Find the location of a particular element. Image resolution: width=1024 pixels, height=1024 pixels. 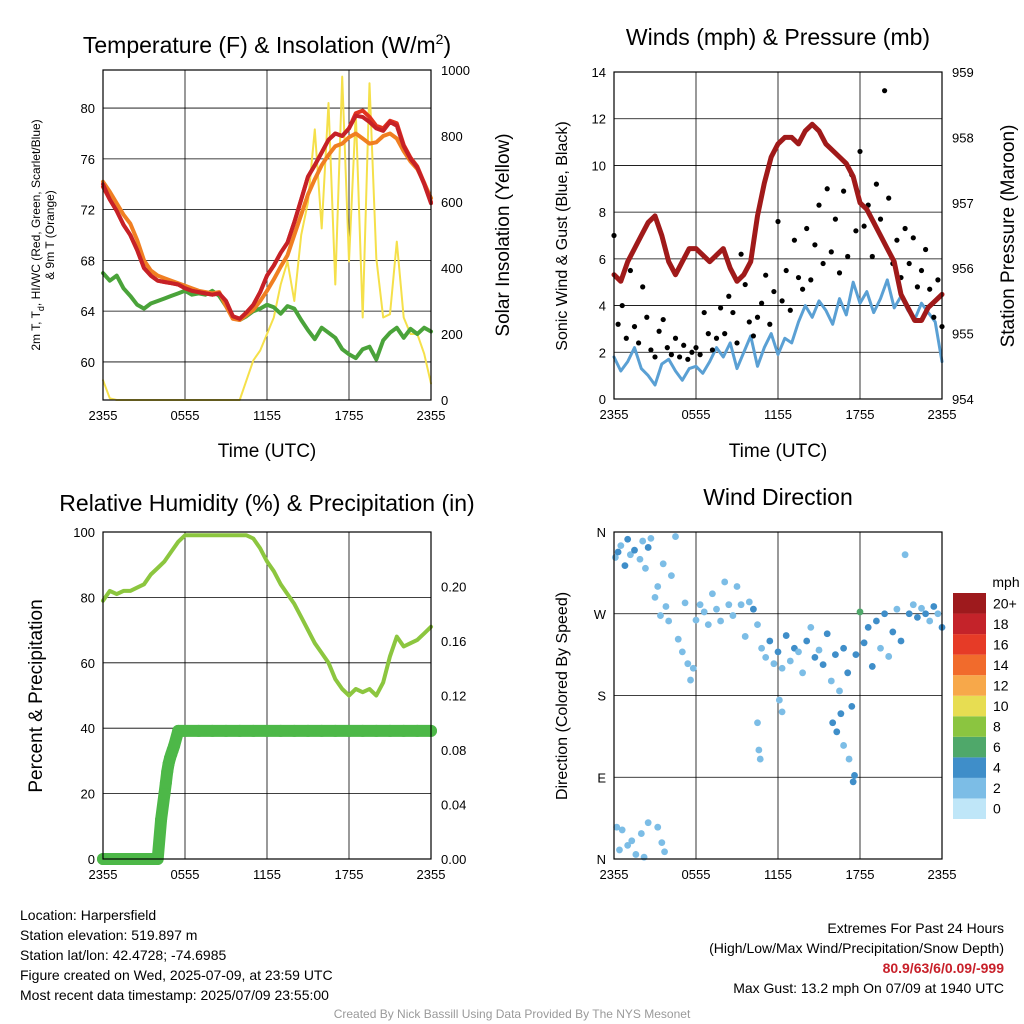

left-y-tick-label: 100 is located at coordinates (84, 532).